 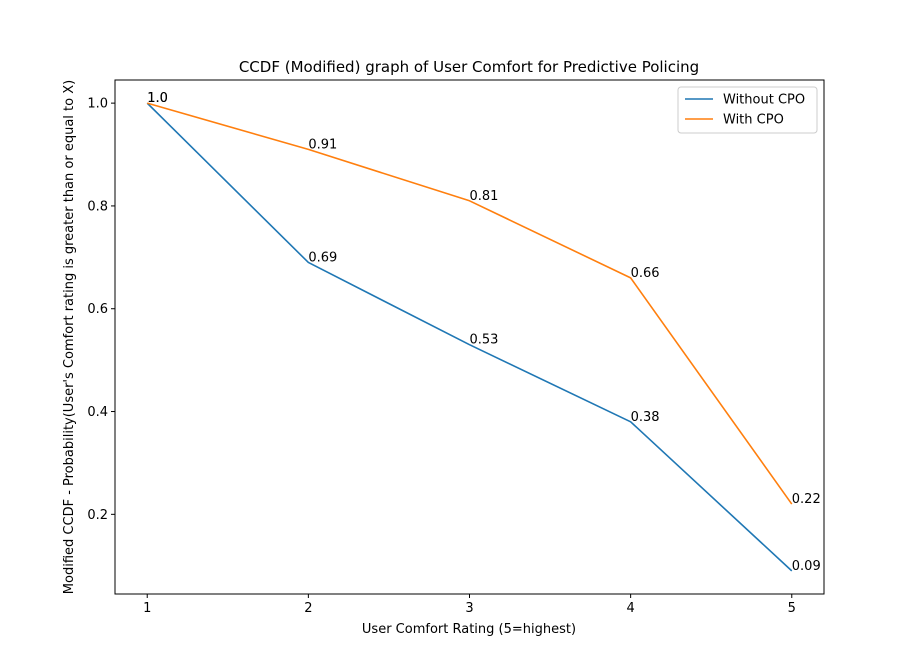 I want to click on data-label-with-cpo: 0.66, so click(x=645, y=273).